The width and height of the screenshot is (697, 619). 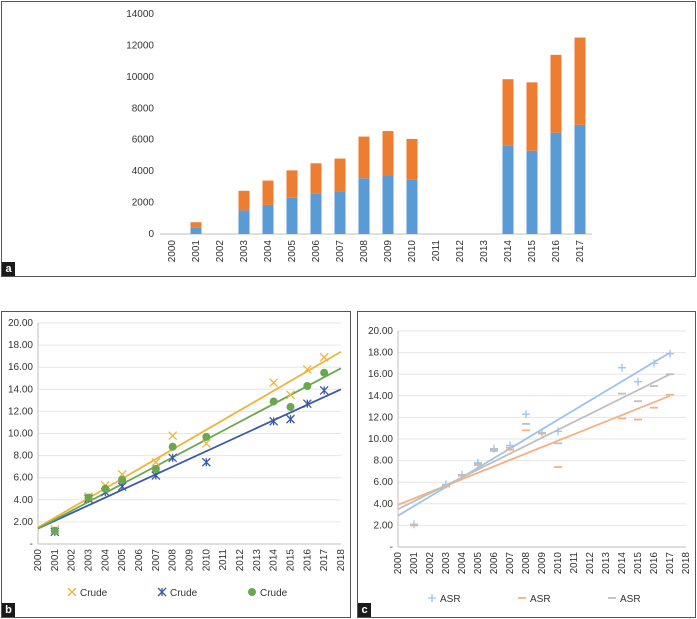 What do you see at coordinates (364, 610) in the screenshot?
I see `panel-c-label: c` at bounding box center [364, 610].